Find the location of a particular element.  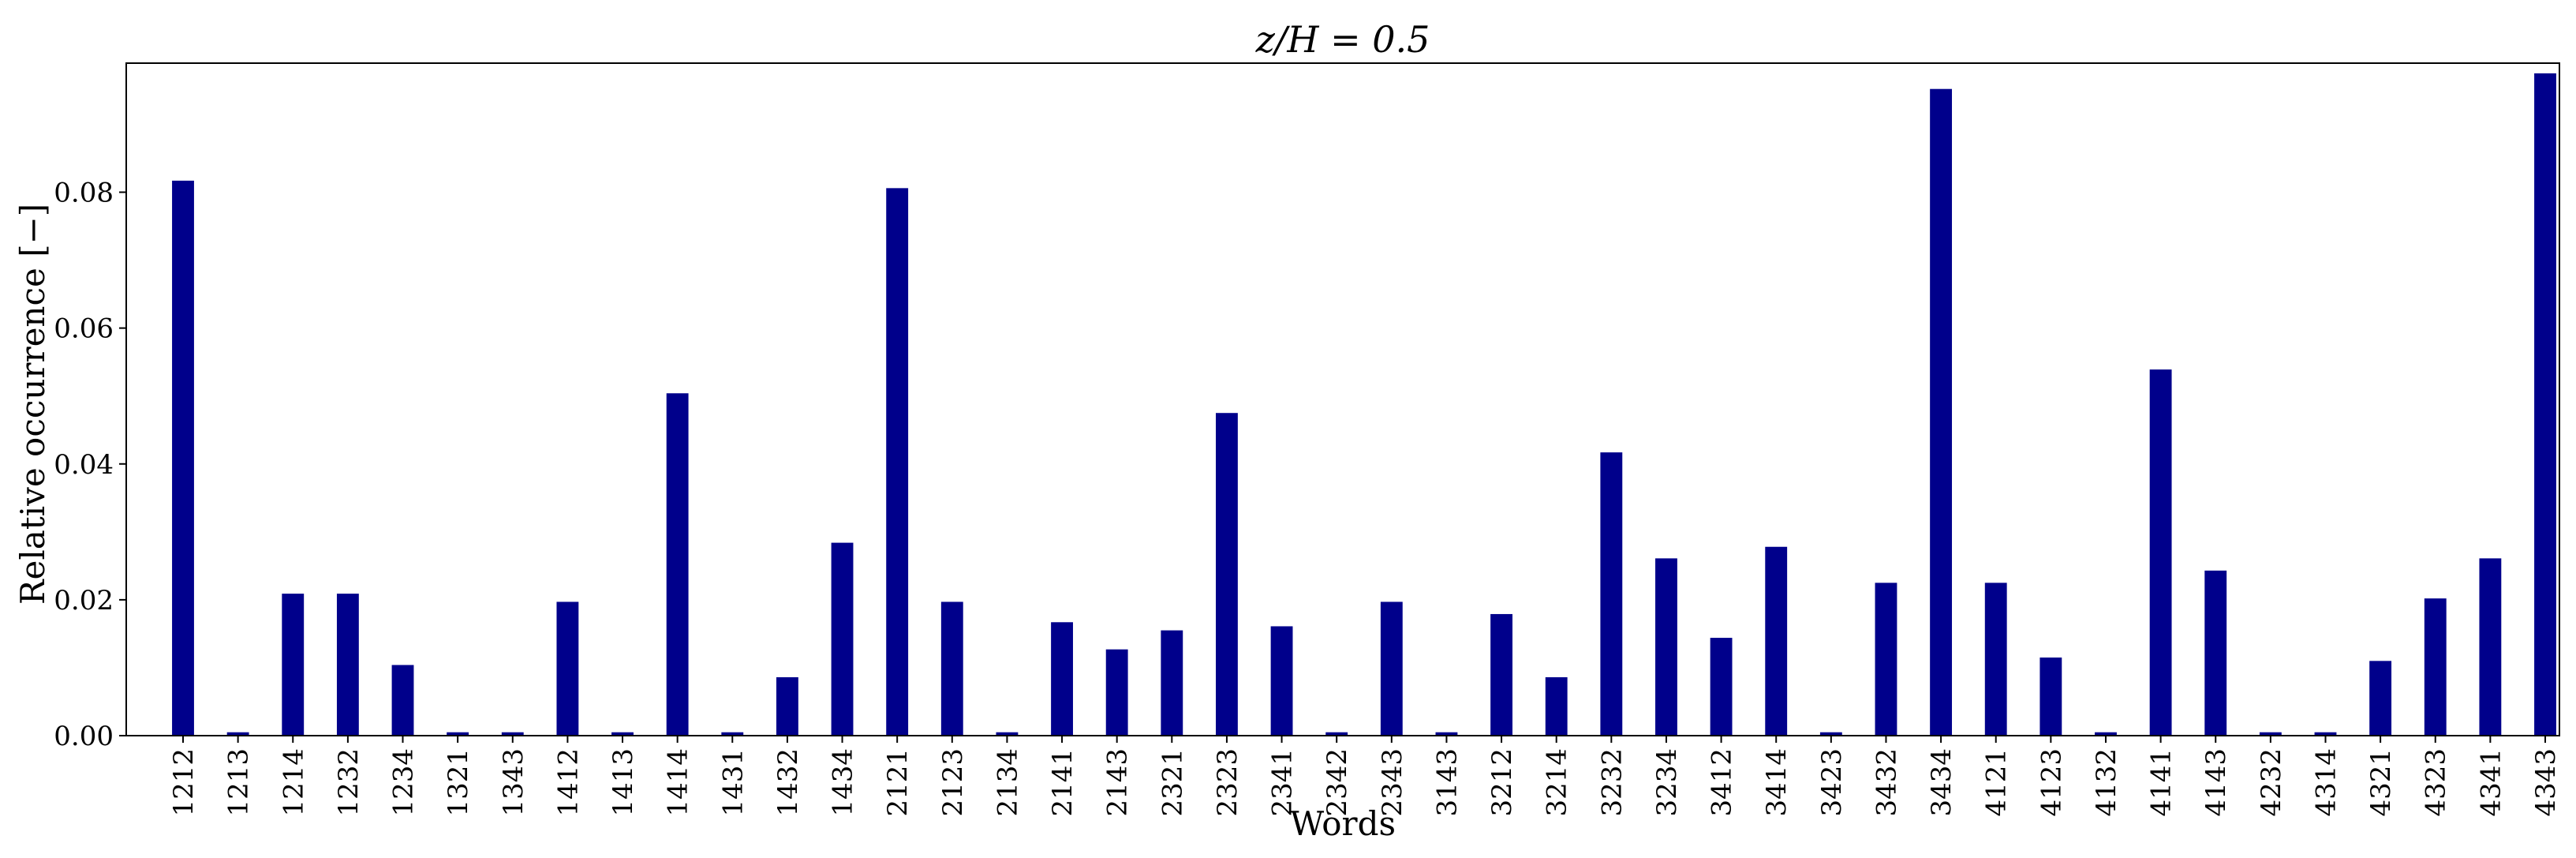

x-tick-label: 1214 is located at coordinates (293, 782).